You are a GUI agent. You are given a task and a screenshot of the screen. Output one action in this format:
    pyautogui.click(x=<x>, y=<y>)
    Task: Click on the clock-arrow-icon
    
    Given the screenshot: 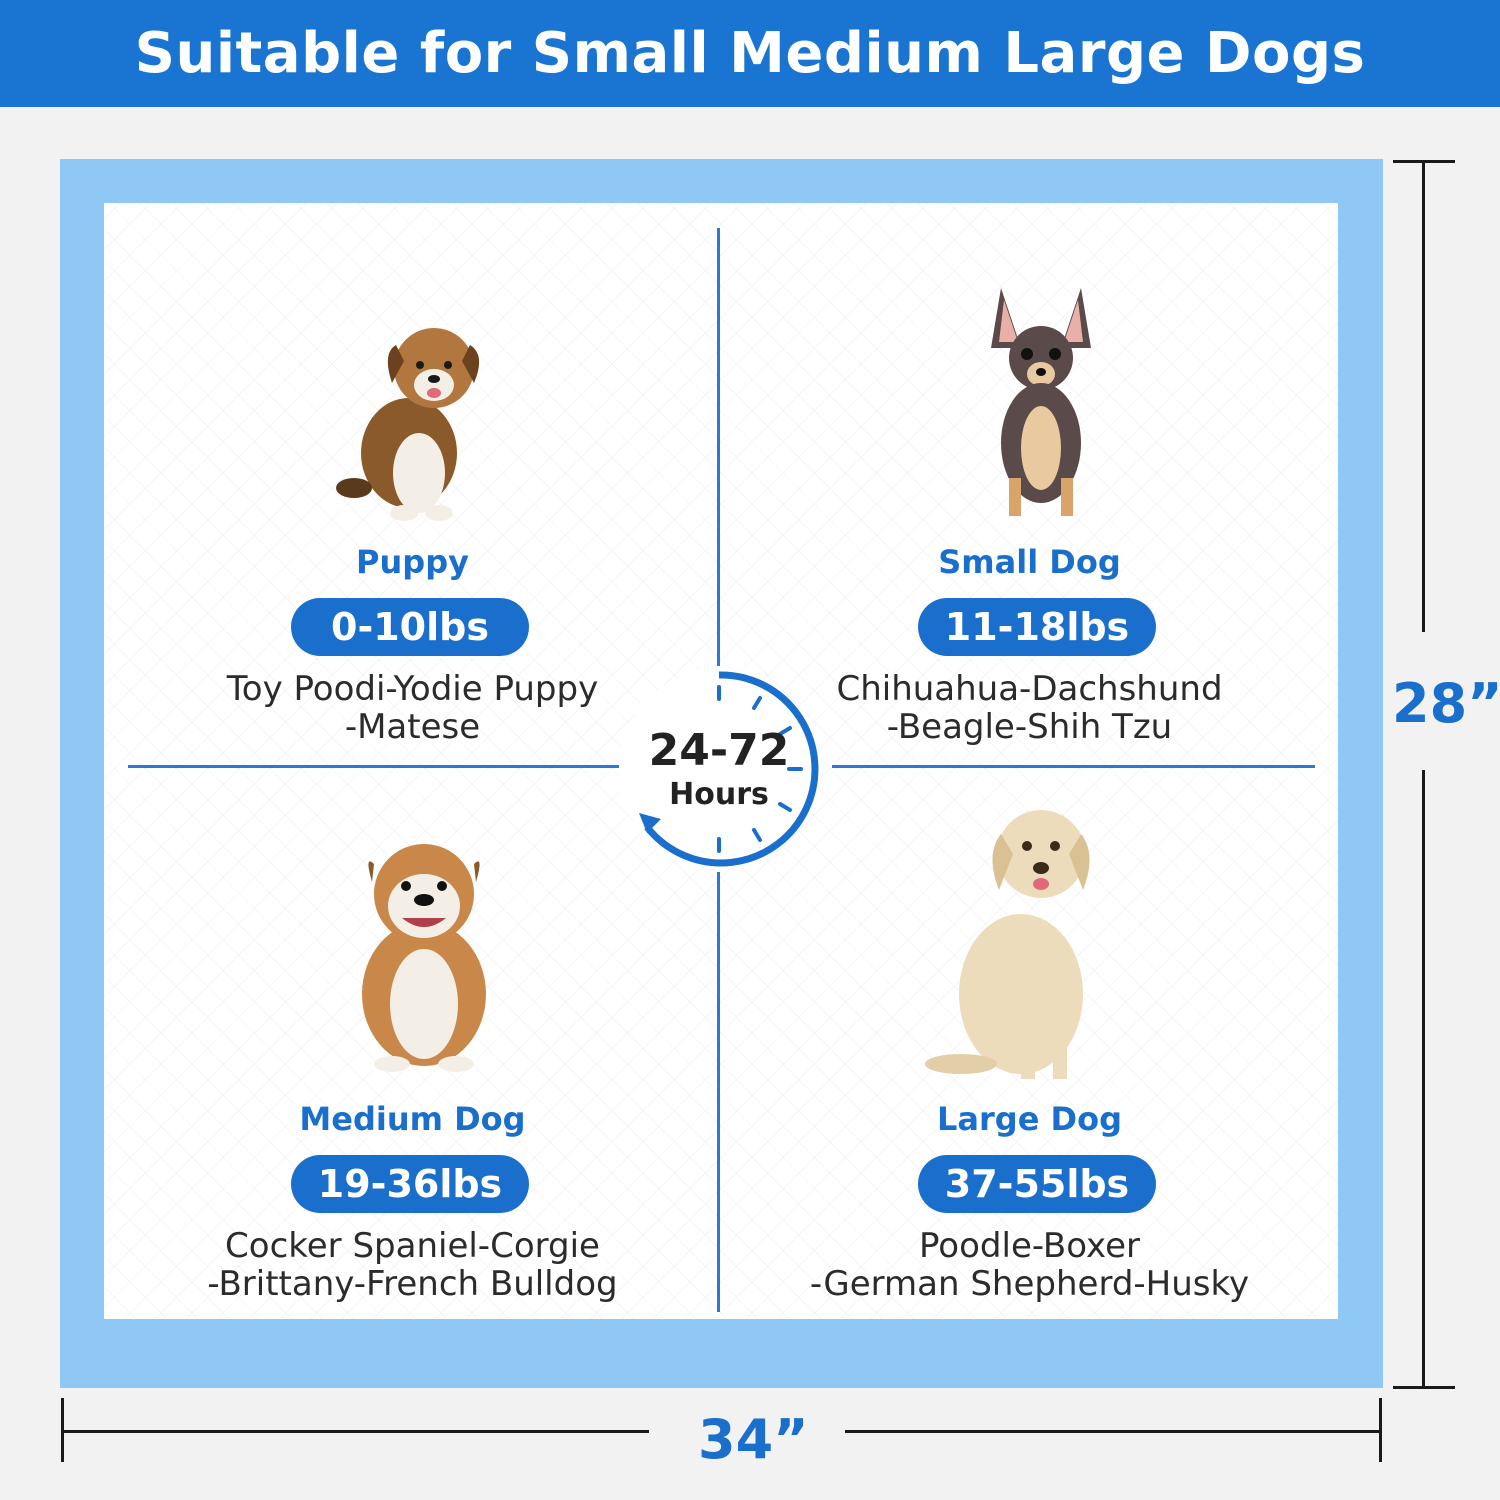 What is the action you would take?
    pyautogui.click(x=719, y=769)
    